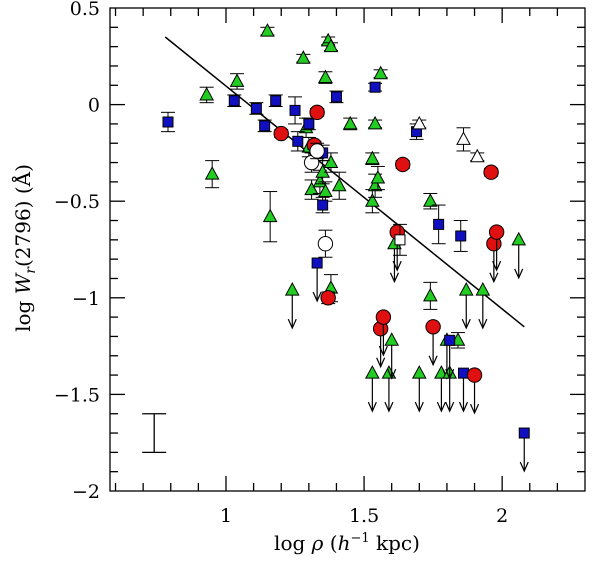 The width and height of the screenshot is (600, 564). What do you see at coordinates (77, 395) in the screenshot?
I see `y-tick-label: −1.5` at bounding box center [77, 395].